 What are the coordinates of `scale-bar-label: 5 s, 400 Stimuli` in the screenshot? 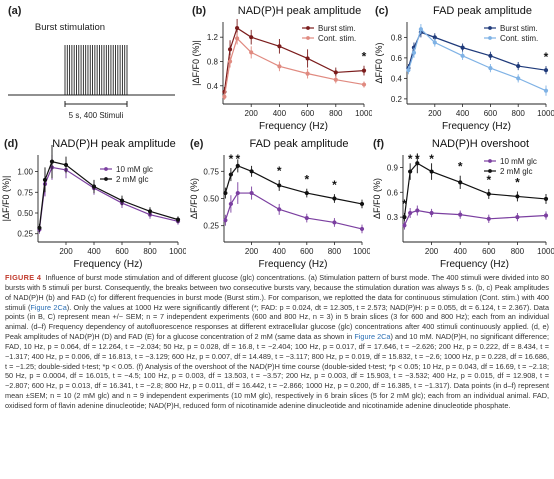 It's located at (96, 115).